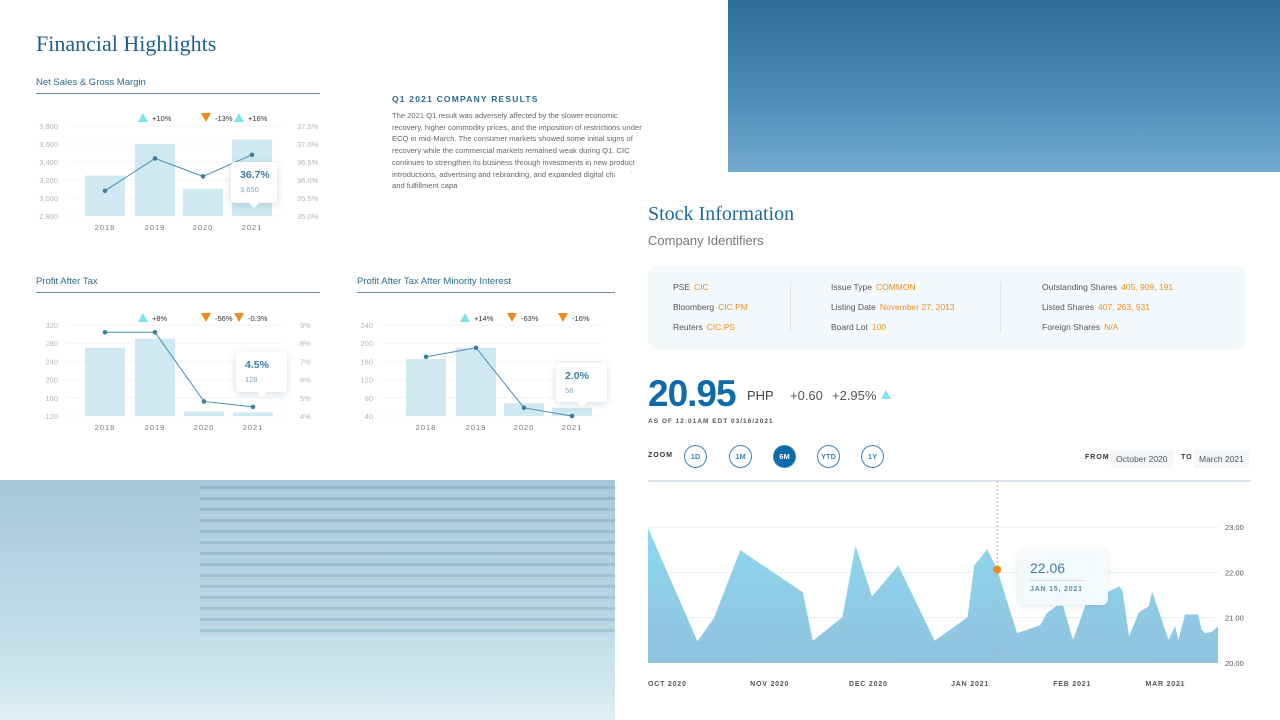 This screenshot has height=720, width=1280. What do you see at coordinates (48, 198) in the screenshot?
I see `y-tick-label: 3,000` at bounding box center [48, 198].